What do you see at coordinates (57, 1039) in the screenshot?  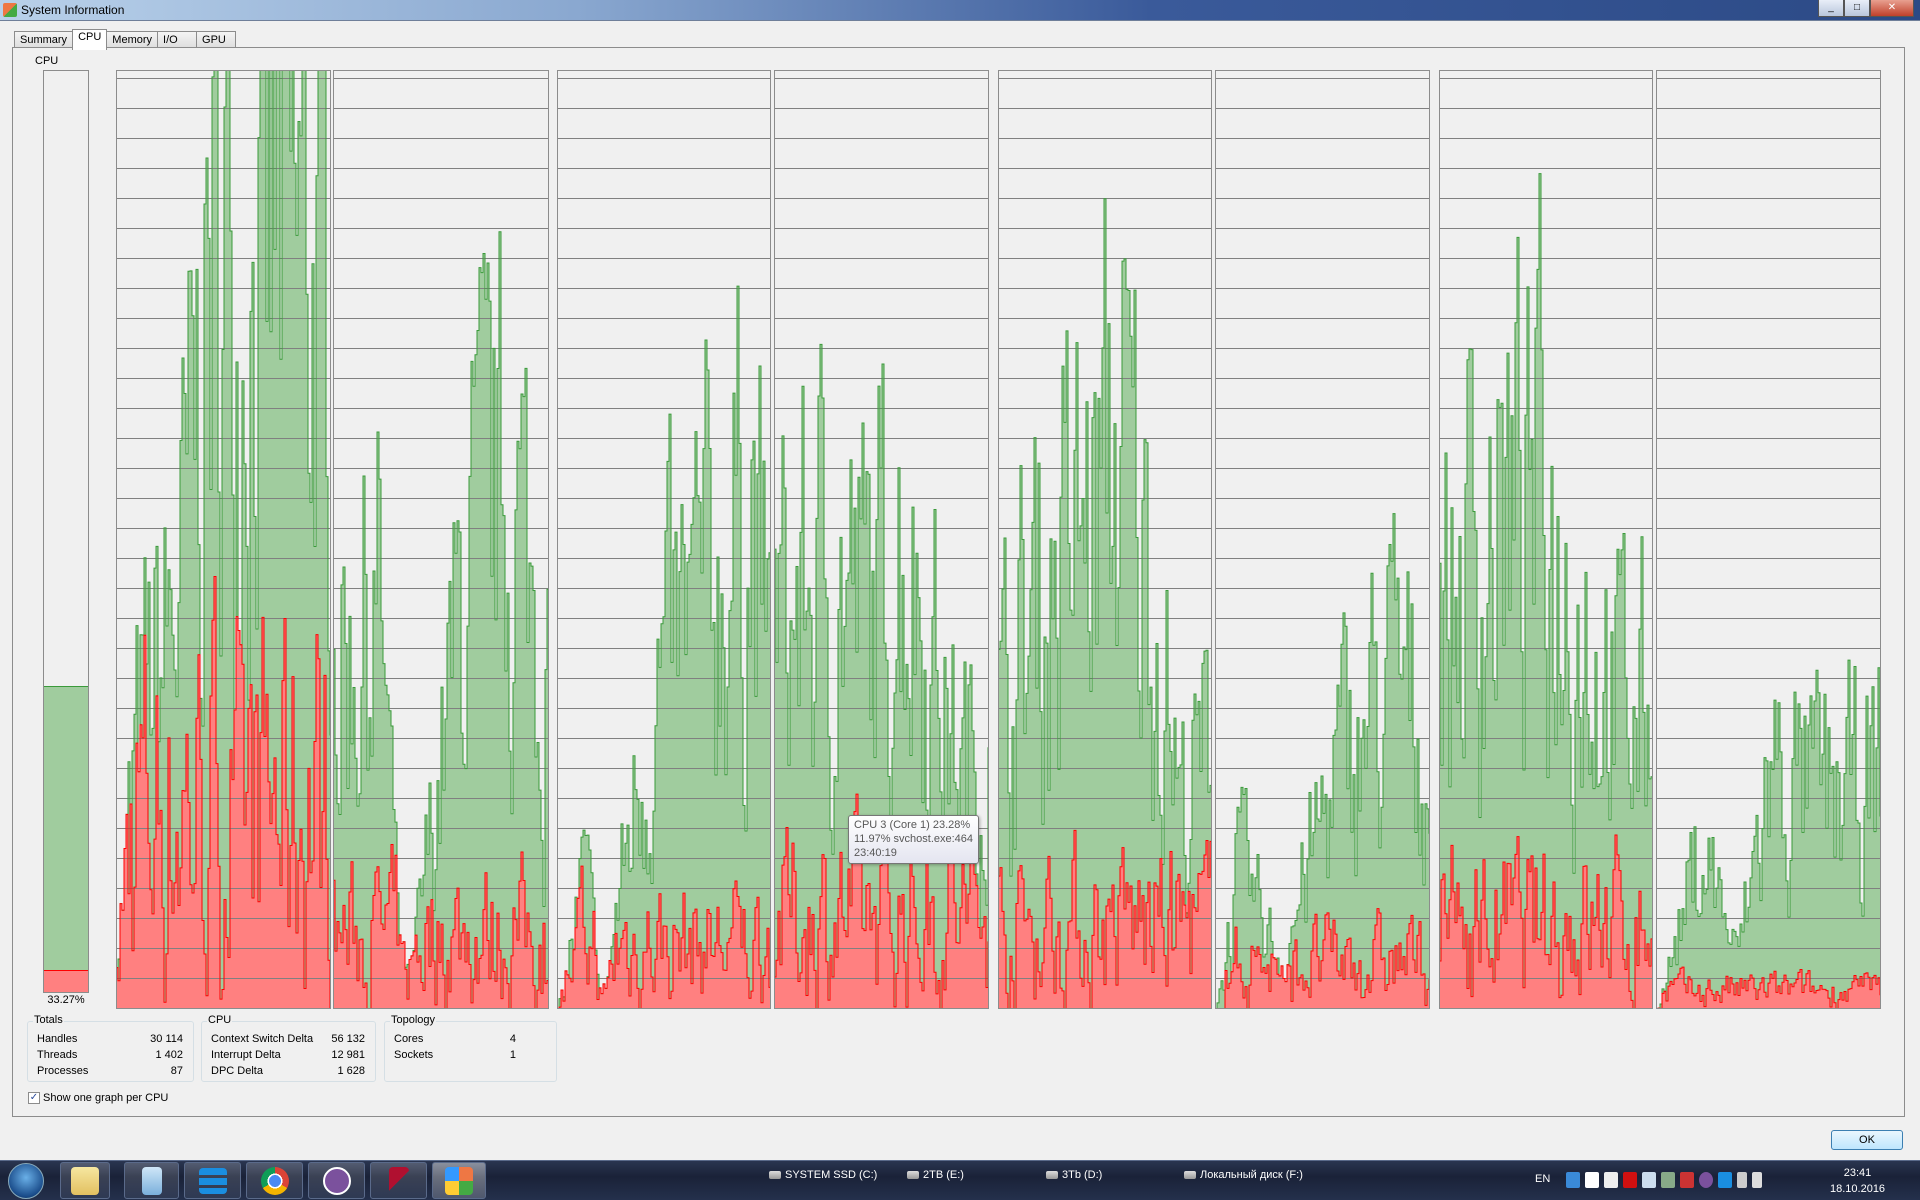 I see `handles-label: Handles` at bounding box center [57, 1039].